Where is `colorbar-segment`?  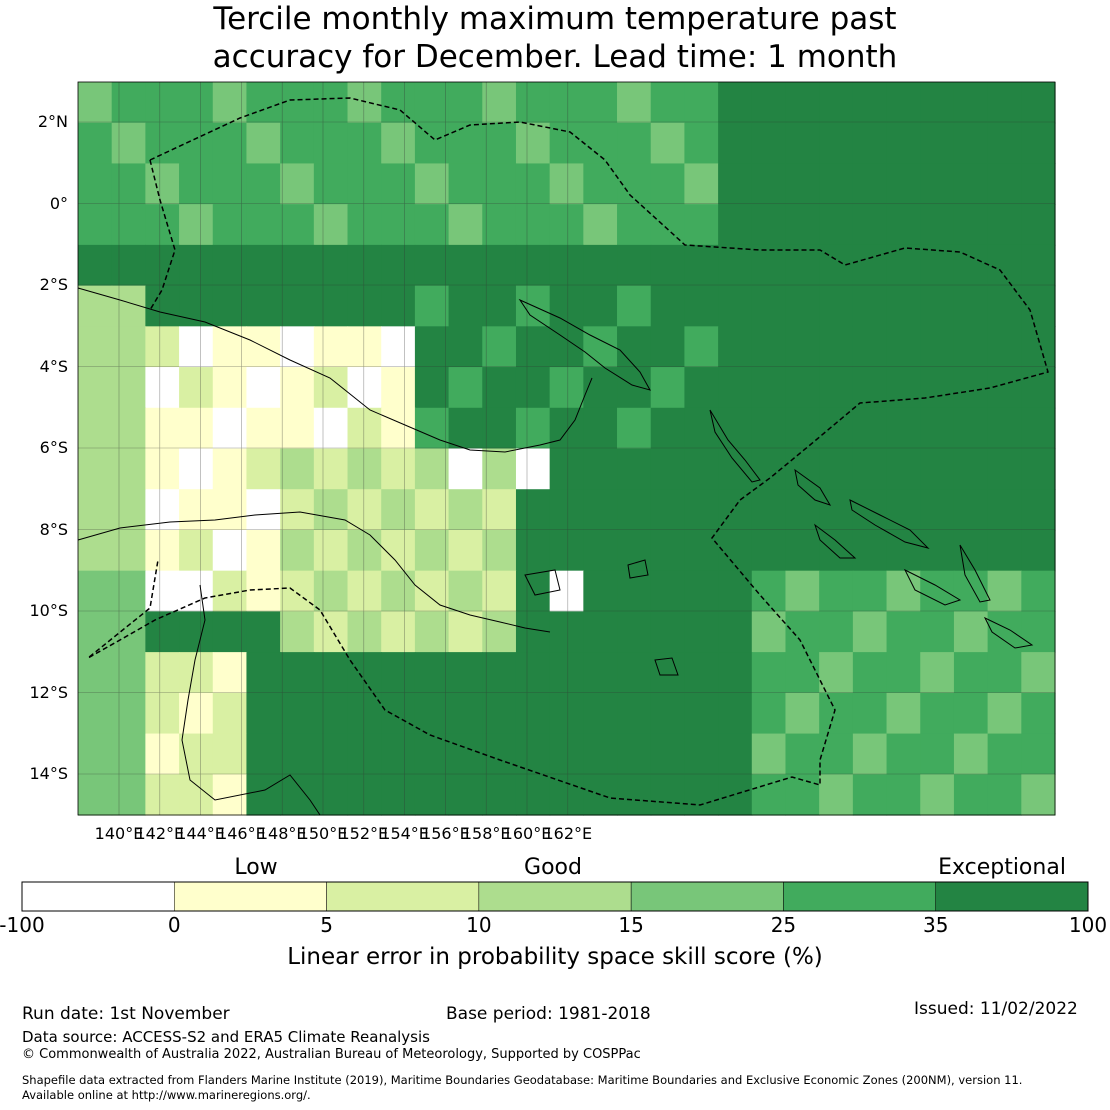 colorbar-segment is located at coordinates (707, 896).